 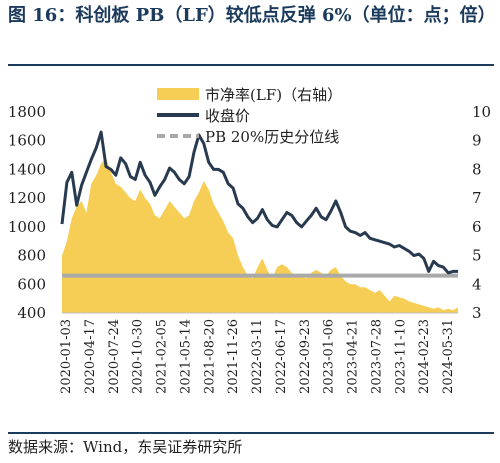 What do you see at coordinates (329, 356) in the screenshot?
I see `x-tick-label: 2023-01-06` at bounding box center [329, 356].